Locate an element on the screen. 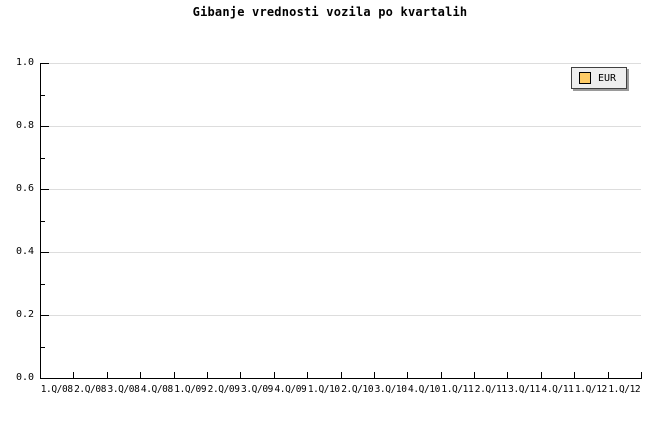 The image size is (660, 440). y-axis-tick-label: 0.4 is located at coordinates (24, 251).